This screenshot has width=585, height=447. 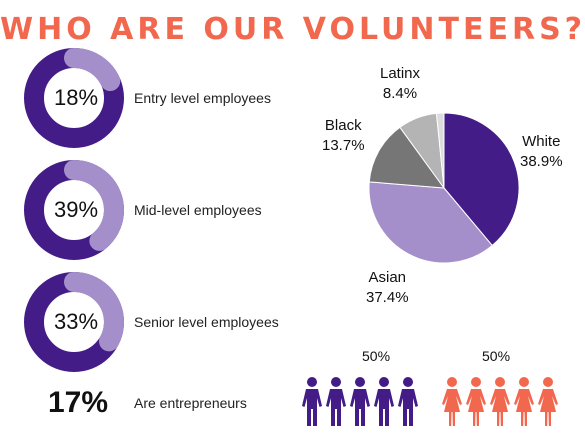 I want to click on entry-level-percent: 18%, so click(x=76, y=97).